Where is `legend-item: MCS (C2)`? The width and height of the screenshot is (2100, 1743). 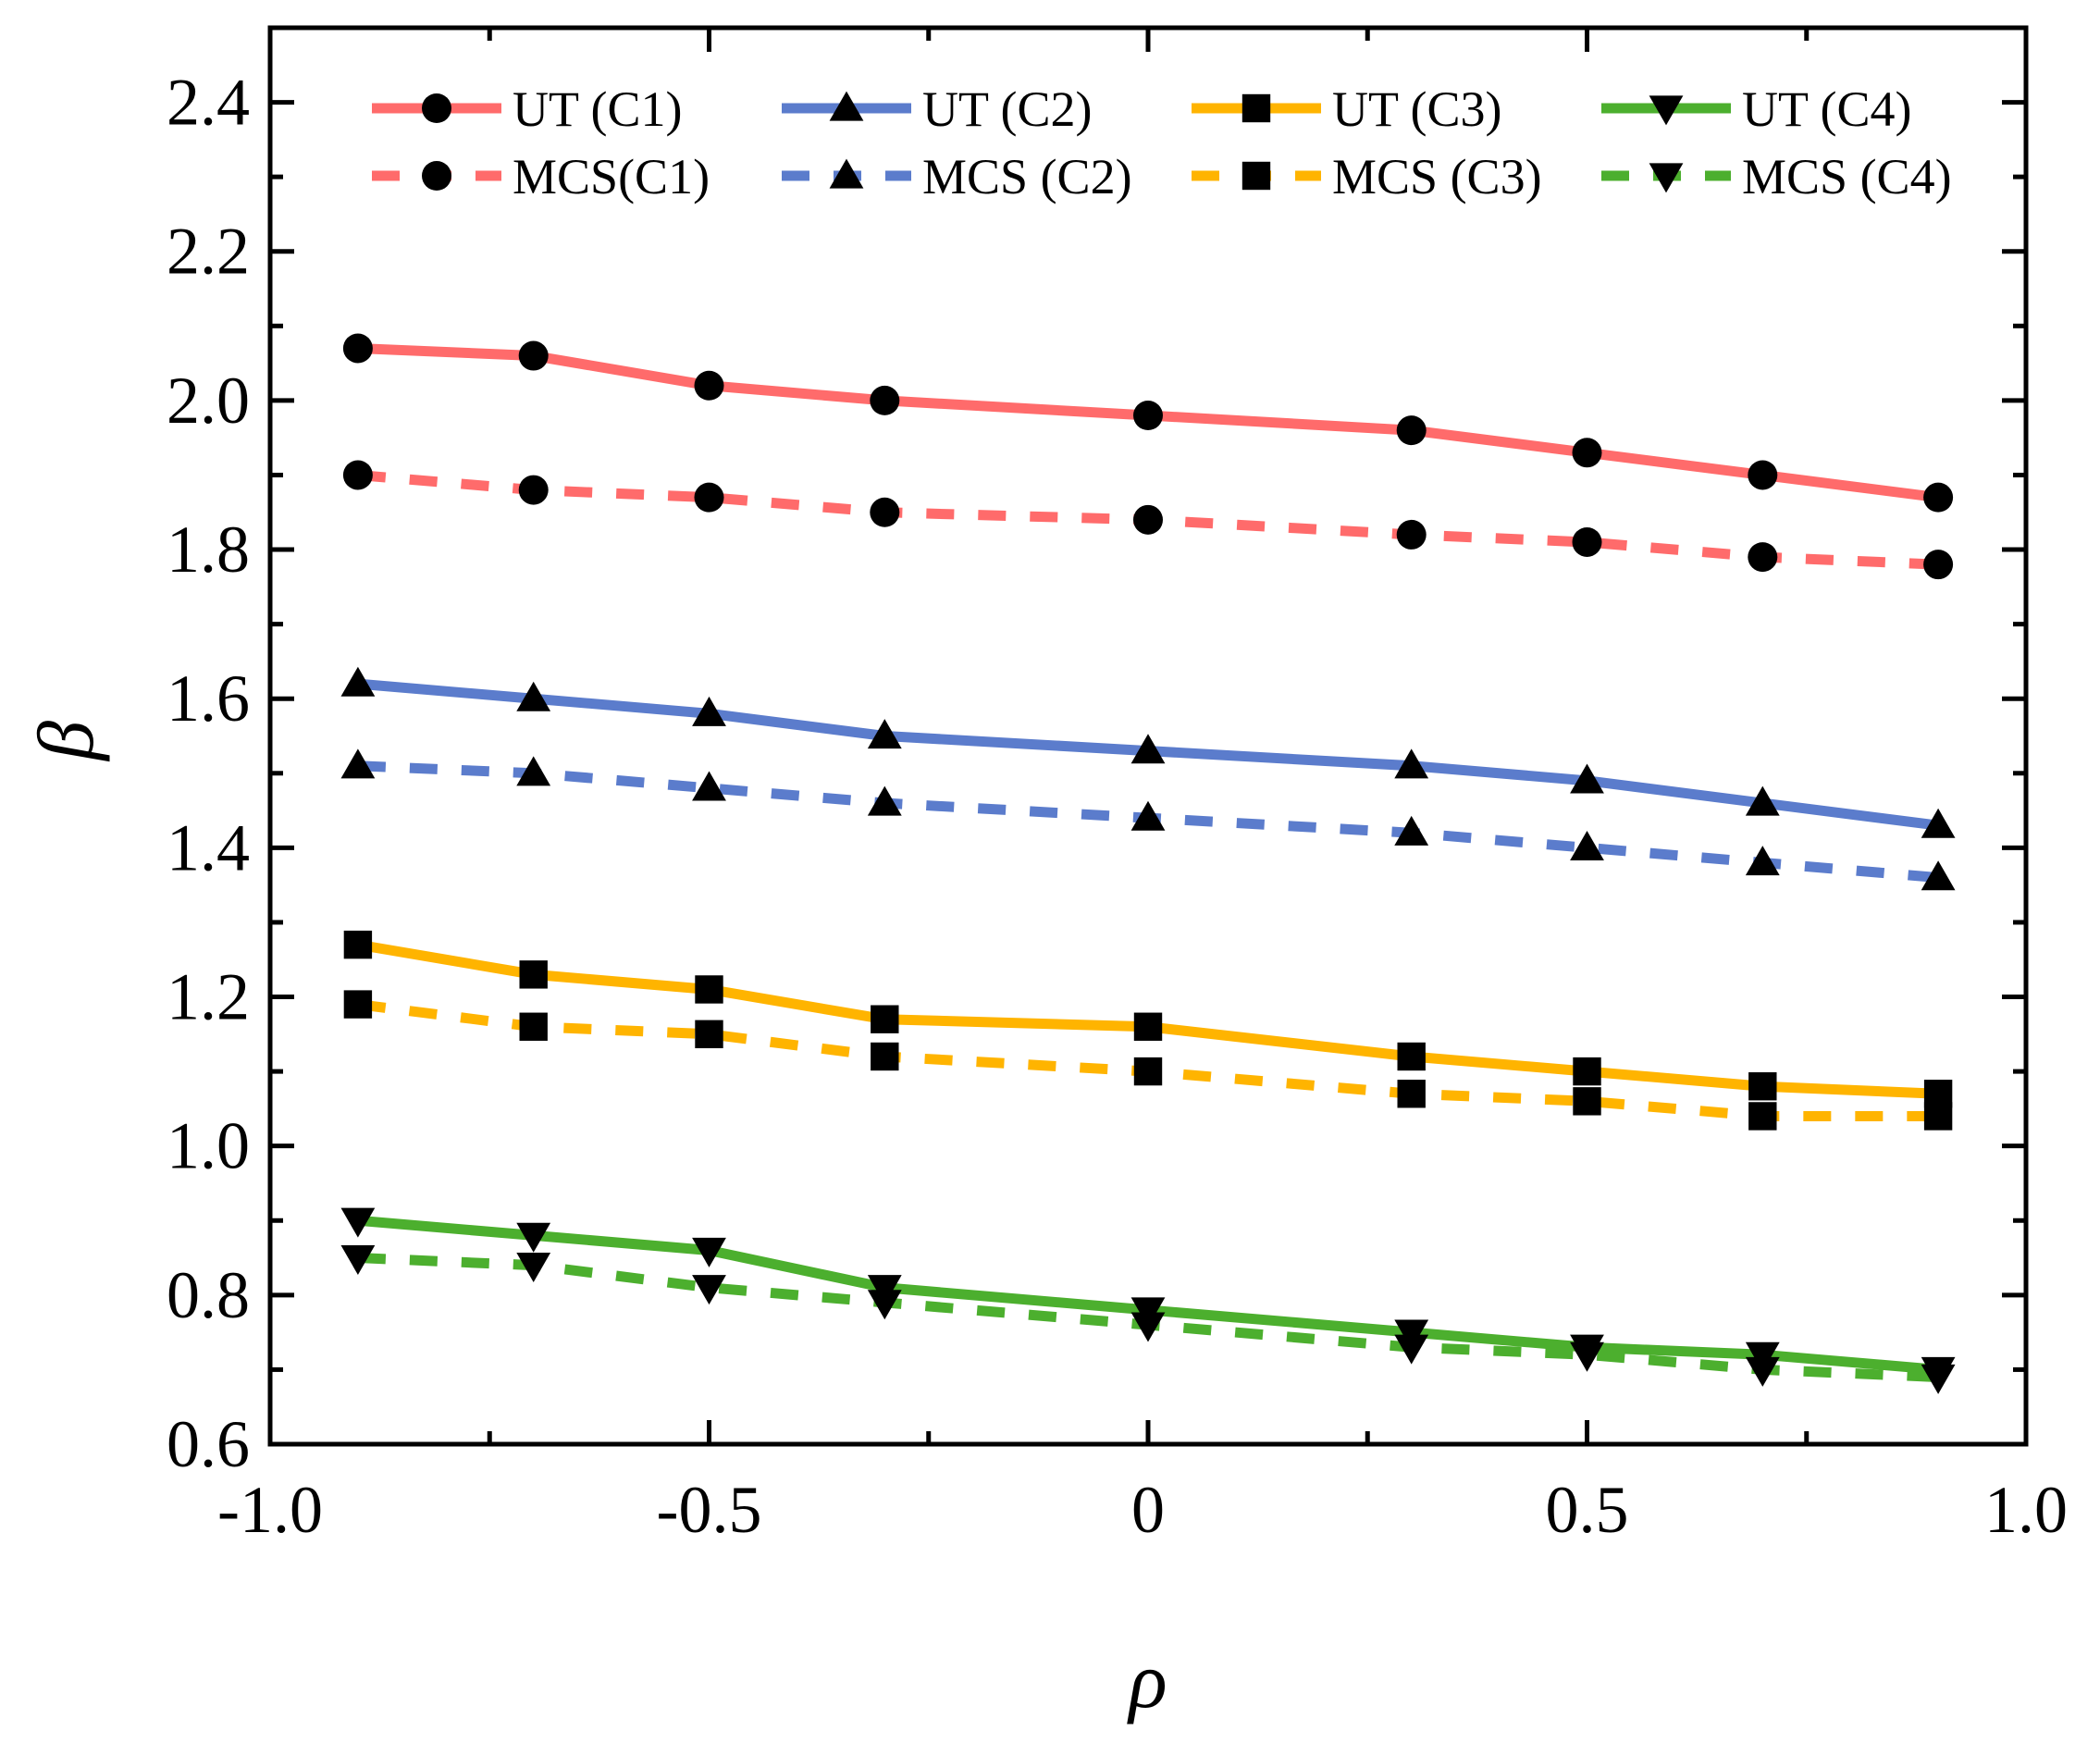
legend-item: MCS (C2) is located at coordinates (957, 176).